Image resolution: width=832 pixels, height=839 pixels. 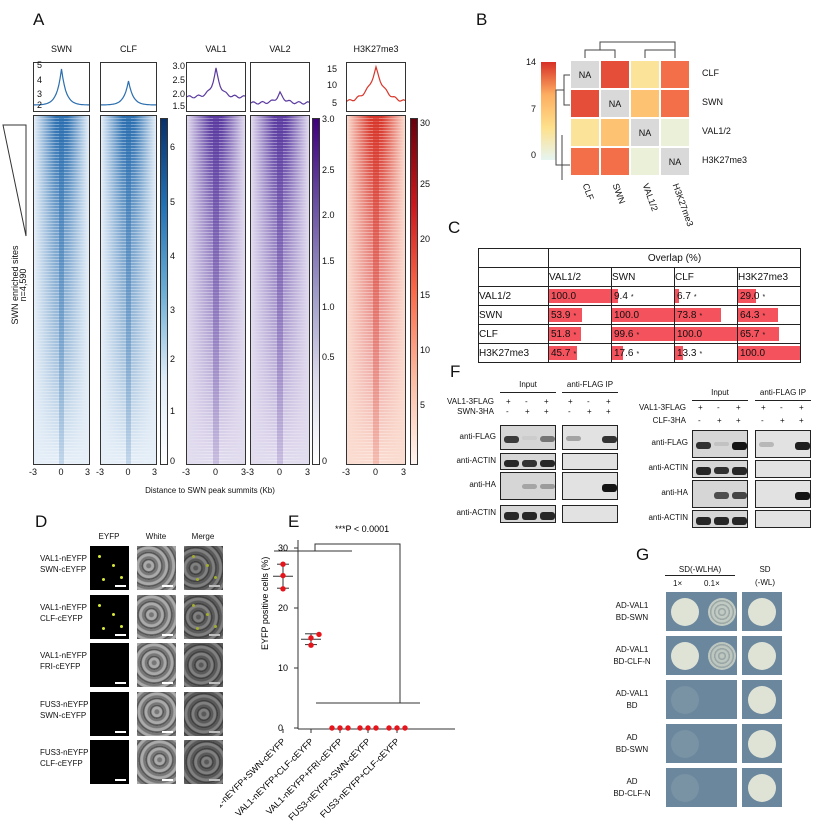 What do you see at coordinates (716, 131) in the screenshot?
I see `row-label: VAL1/2` at bounding box center [716, 131].